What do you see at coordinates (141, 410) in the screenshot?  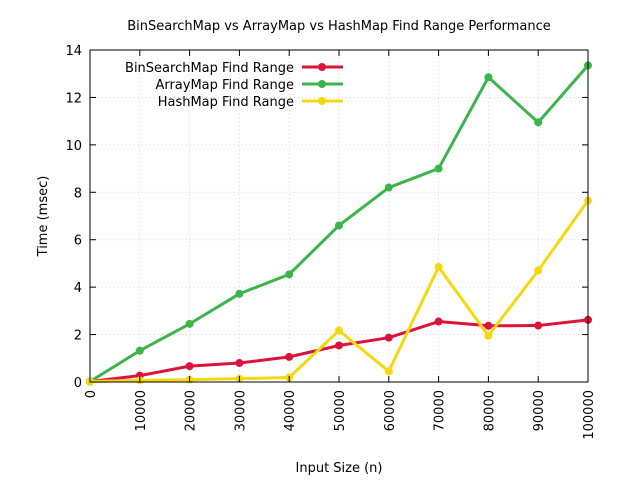 I see `x-tick-label: 10000` at bounding box center [141, 410].